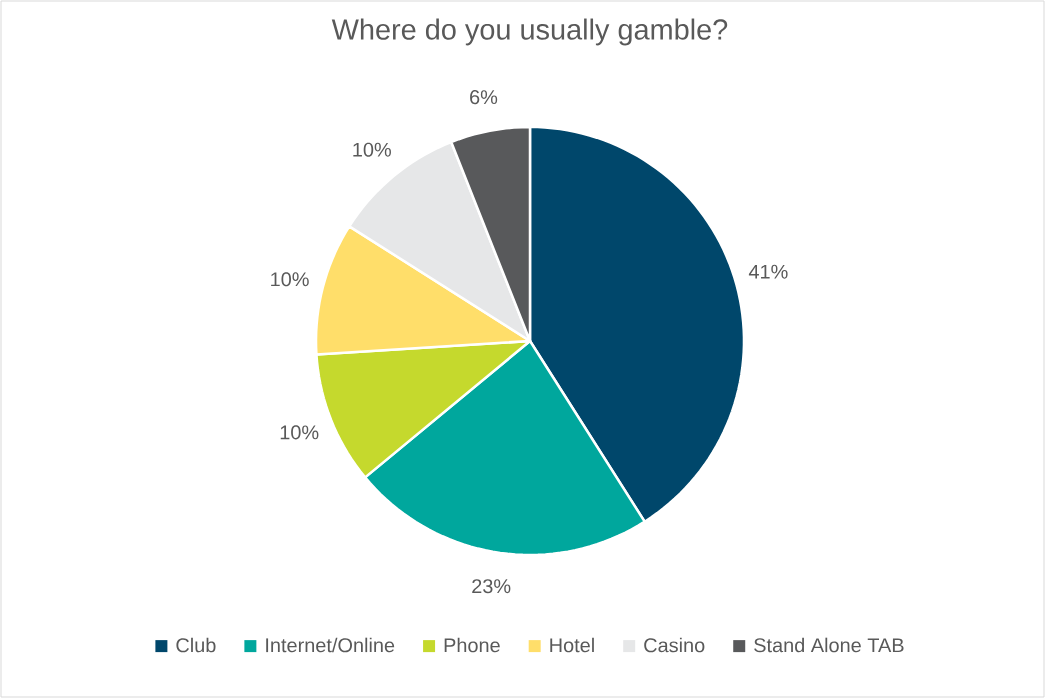 The image size is (1045, 698). What do you see at coordinates (472, 645) in the screenshot?
I see `legend-label: Phone` at bounding box center [472, 645].